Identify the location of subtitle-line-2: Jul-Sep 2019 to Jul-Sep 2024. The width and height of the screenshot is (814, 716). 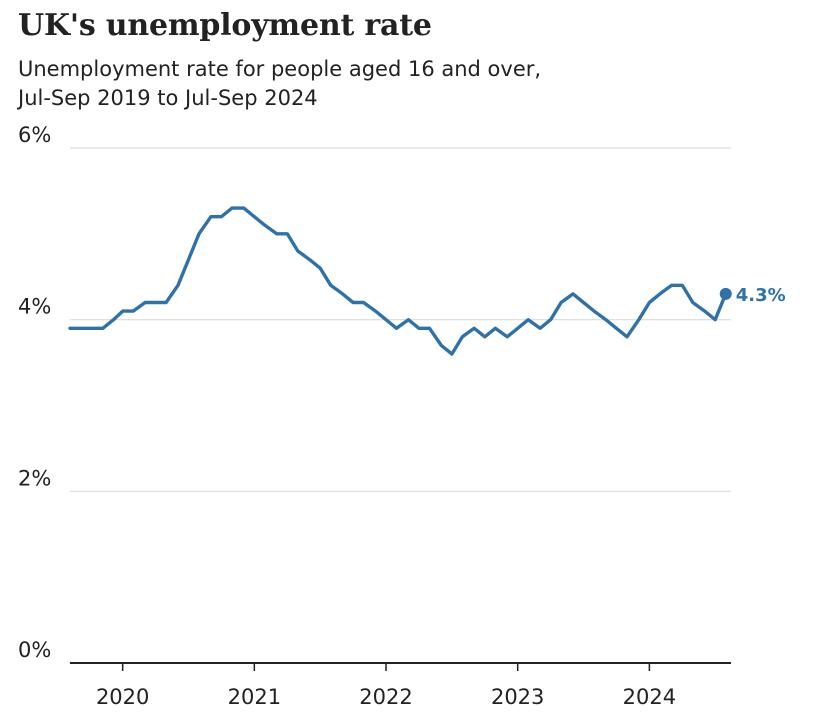
(168, 98).